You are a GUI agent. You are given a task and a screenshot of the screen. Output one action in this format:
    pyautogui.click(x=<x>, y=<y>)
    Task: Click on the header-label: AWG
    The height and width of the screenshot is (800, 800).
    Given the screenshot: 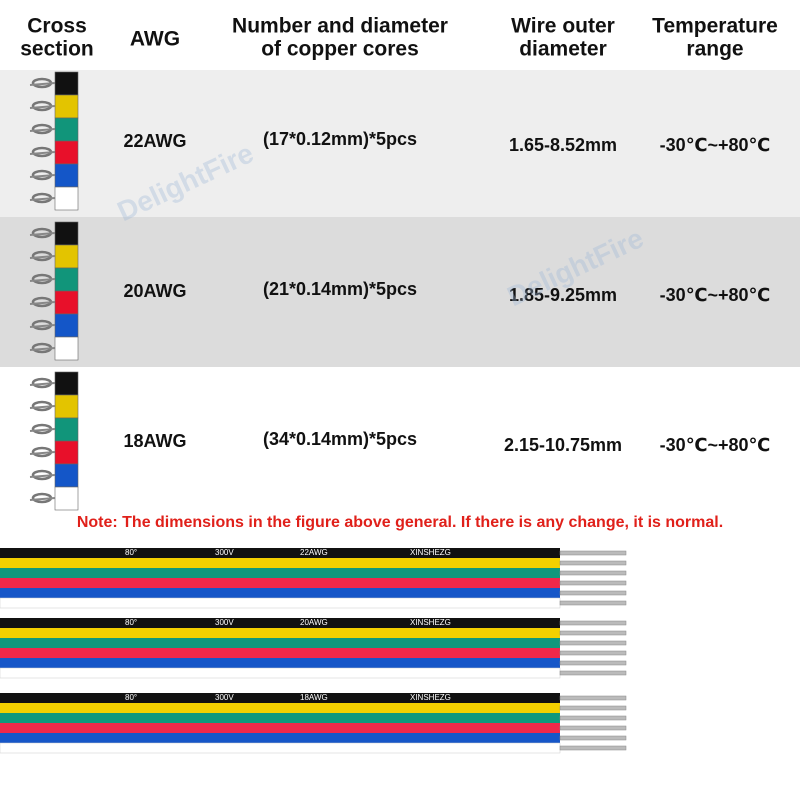 What is the action you would take?
    pyautogui.click(x=155, y=39)
    